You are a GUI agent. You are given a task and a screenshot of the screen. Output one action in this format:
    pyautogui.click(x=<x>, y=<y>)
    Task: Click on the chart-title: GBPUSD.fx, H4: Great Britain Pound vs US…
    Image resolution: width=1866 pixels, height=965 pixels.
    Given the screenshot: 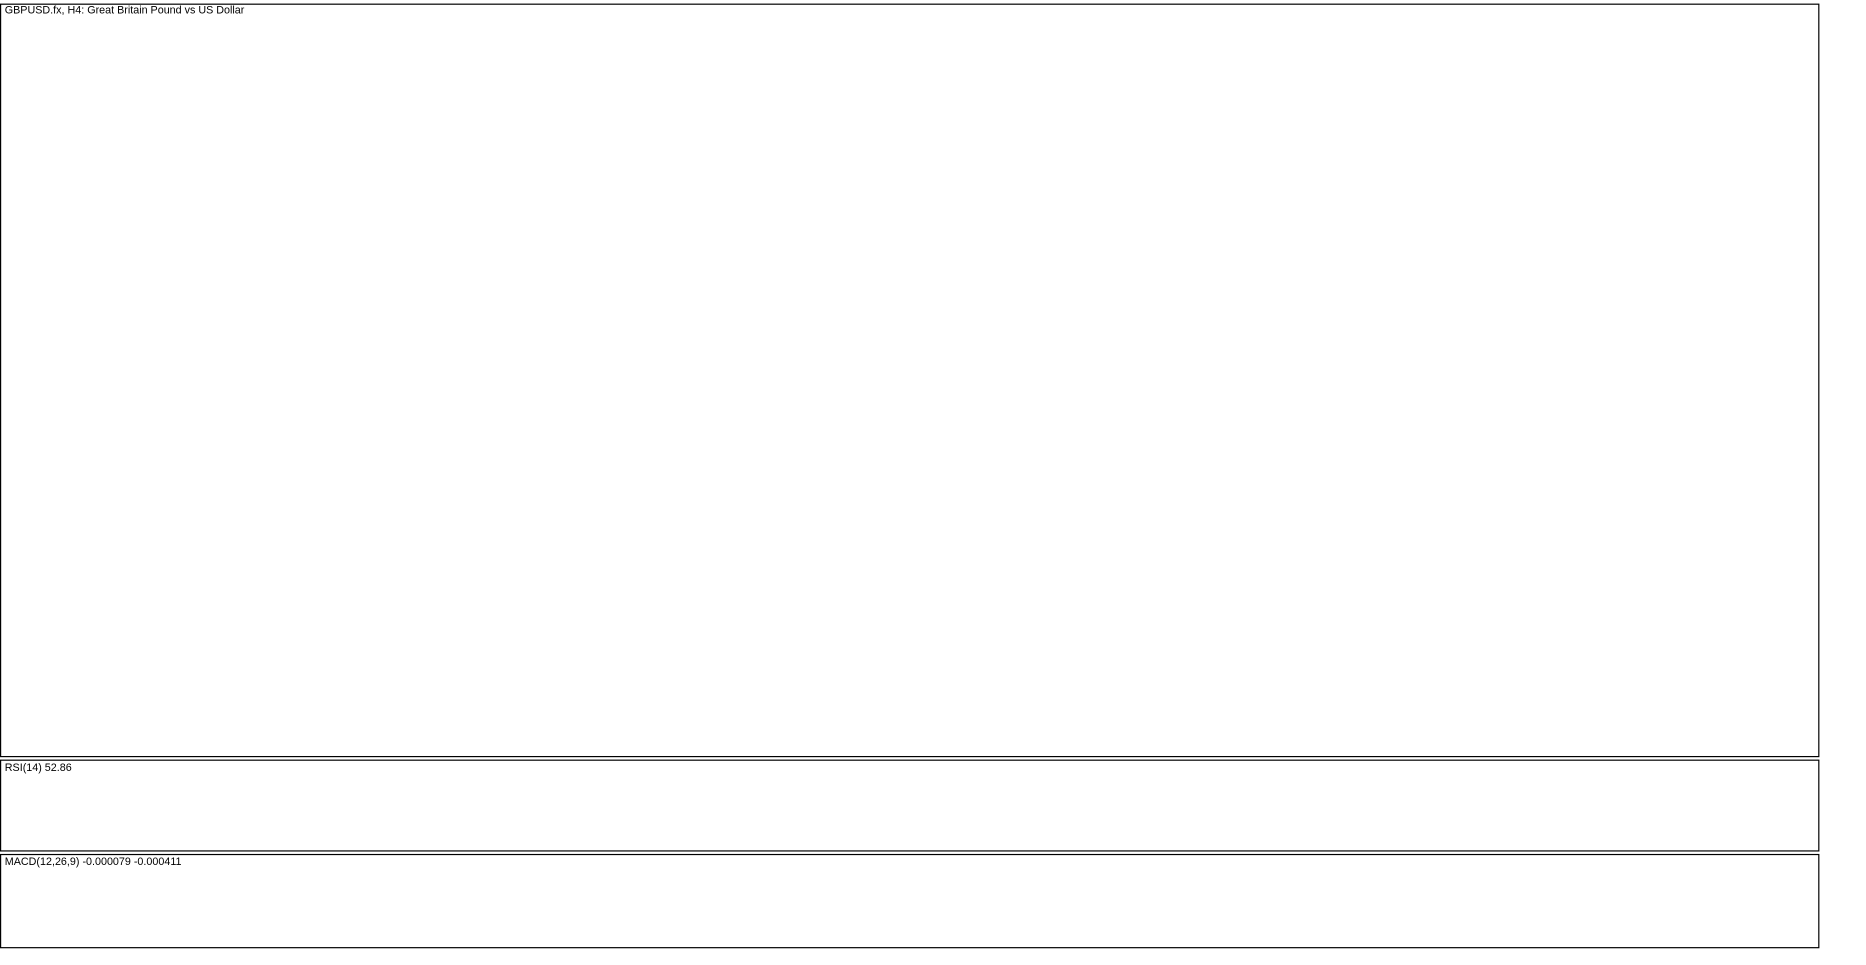 What is the action you would take?
    pyautogui.click(x=125, y=11)
    